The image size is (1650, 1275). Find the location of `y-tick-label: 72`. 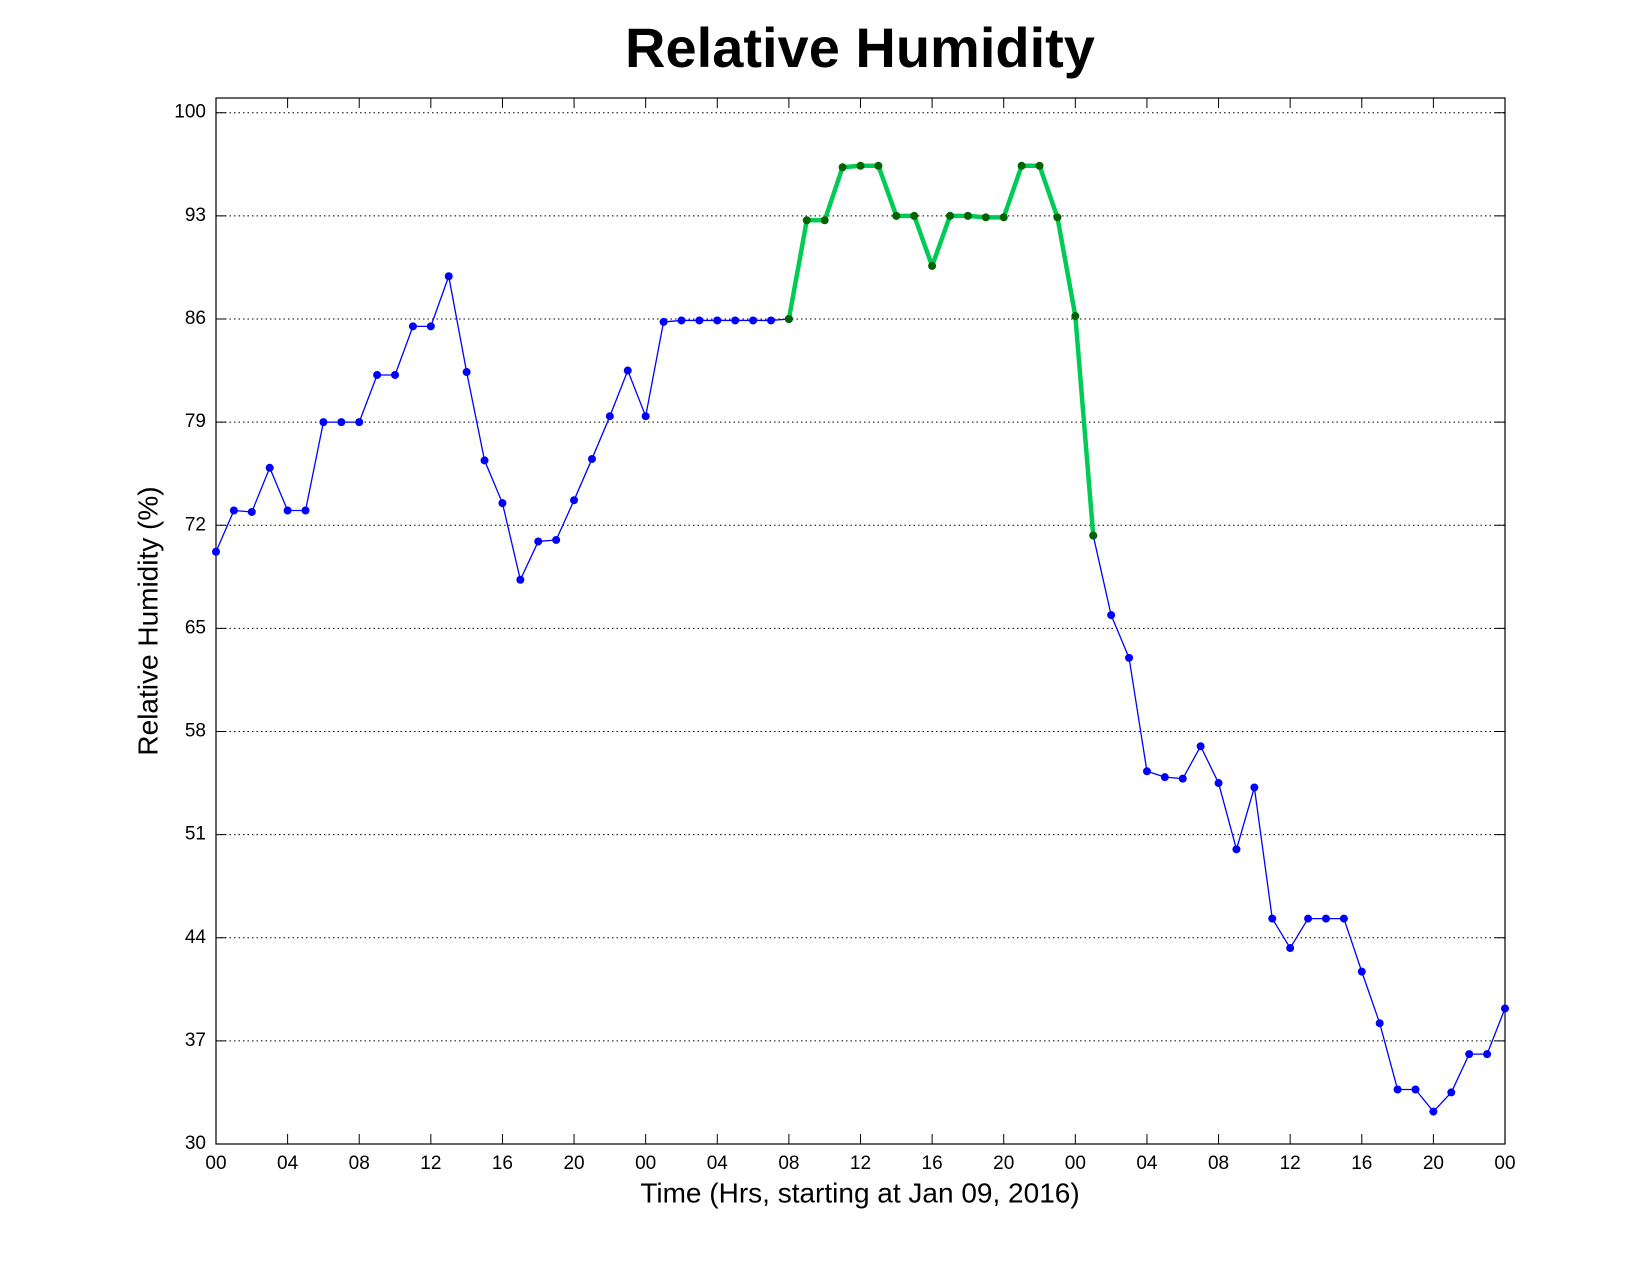

y-tick-label: 72 is located at coordinates (195, 524).